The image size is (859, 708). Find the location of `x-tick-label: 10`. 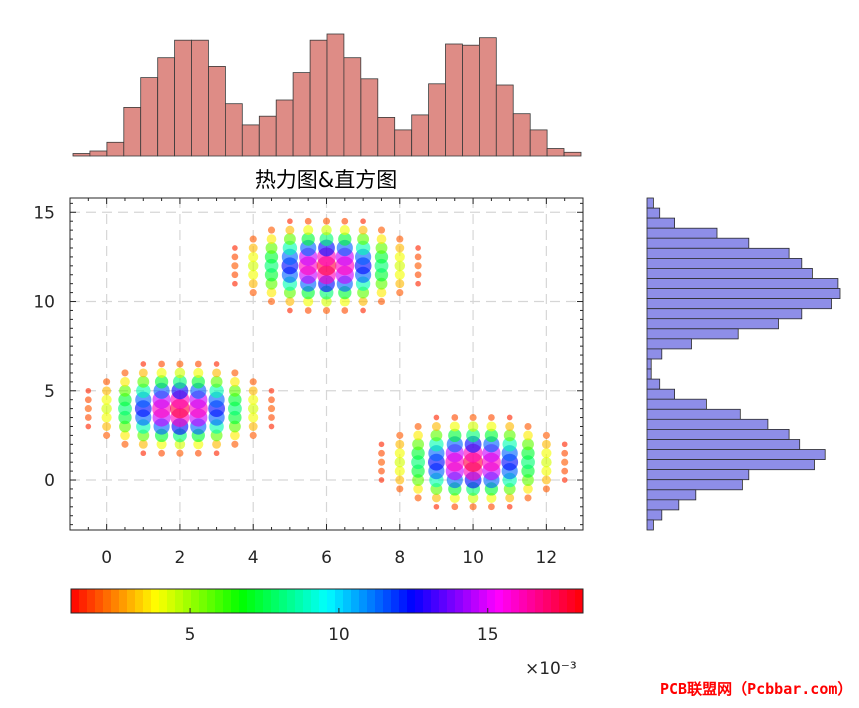

x-tick-label: 10 is located at coordinates (473, 558).